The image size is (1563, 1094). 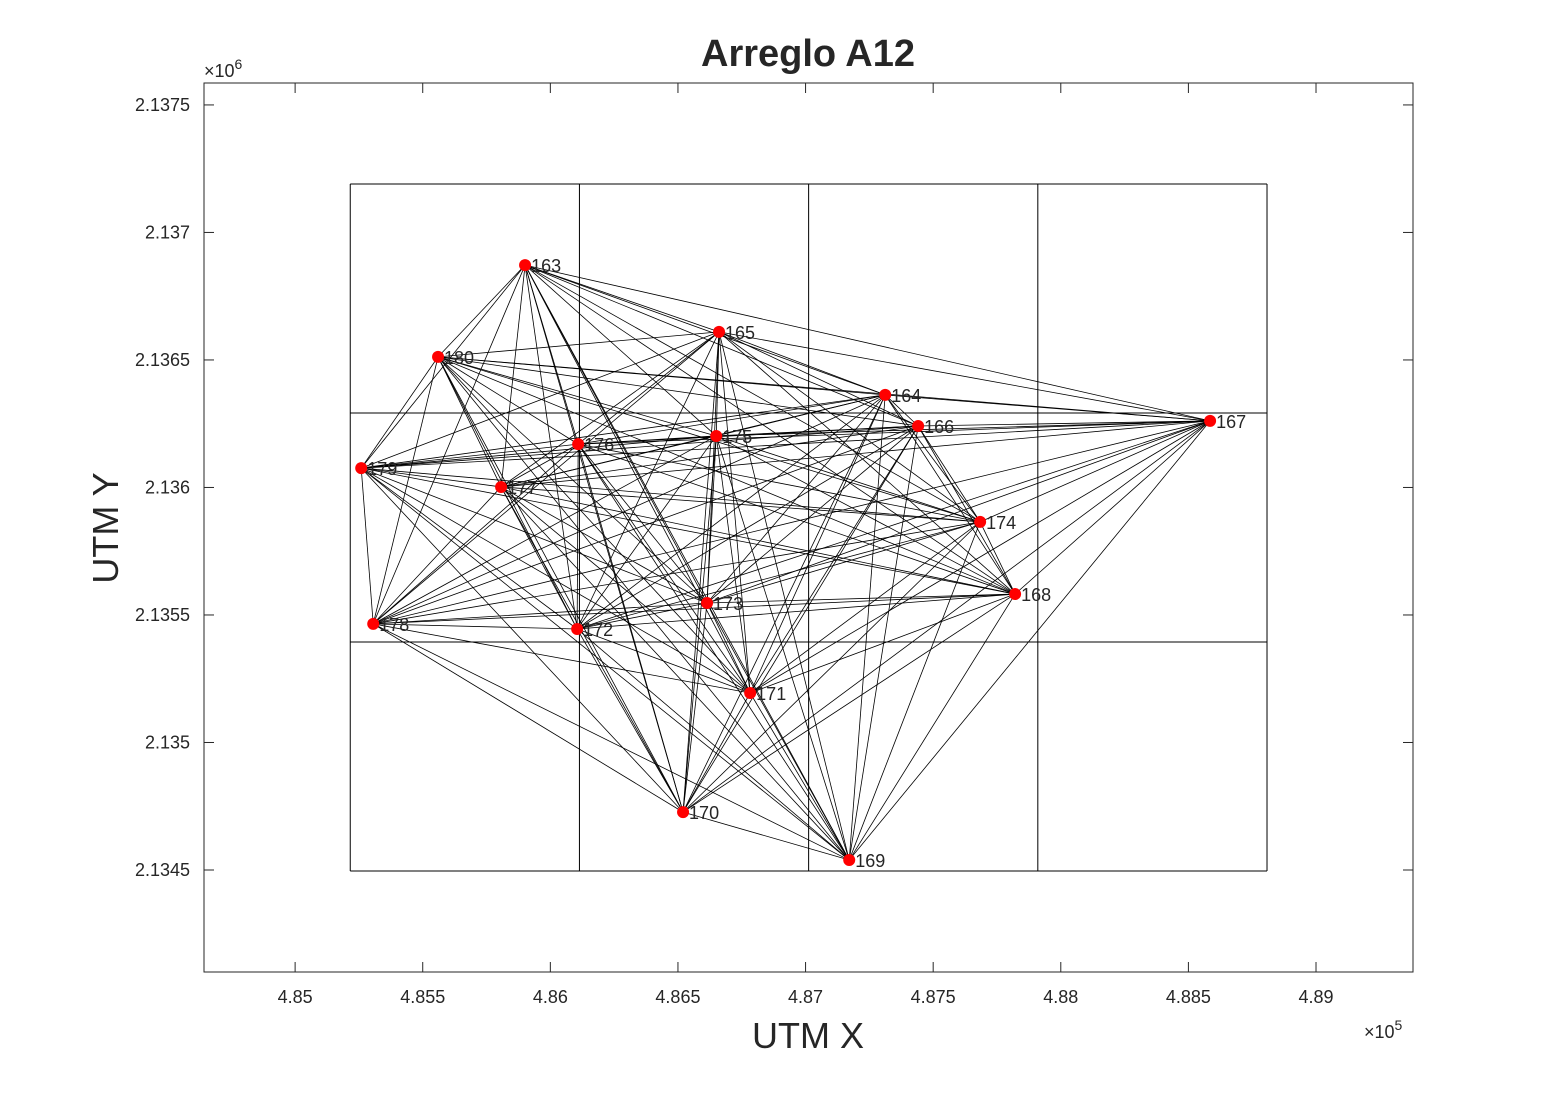 What do you see at coordinates (167, 232) in the screenshot?
I see `y-tick-label: 2.137` at bounding box center [167, 232].